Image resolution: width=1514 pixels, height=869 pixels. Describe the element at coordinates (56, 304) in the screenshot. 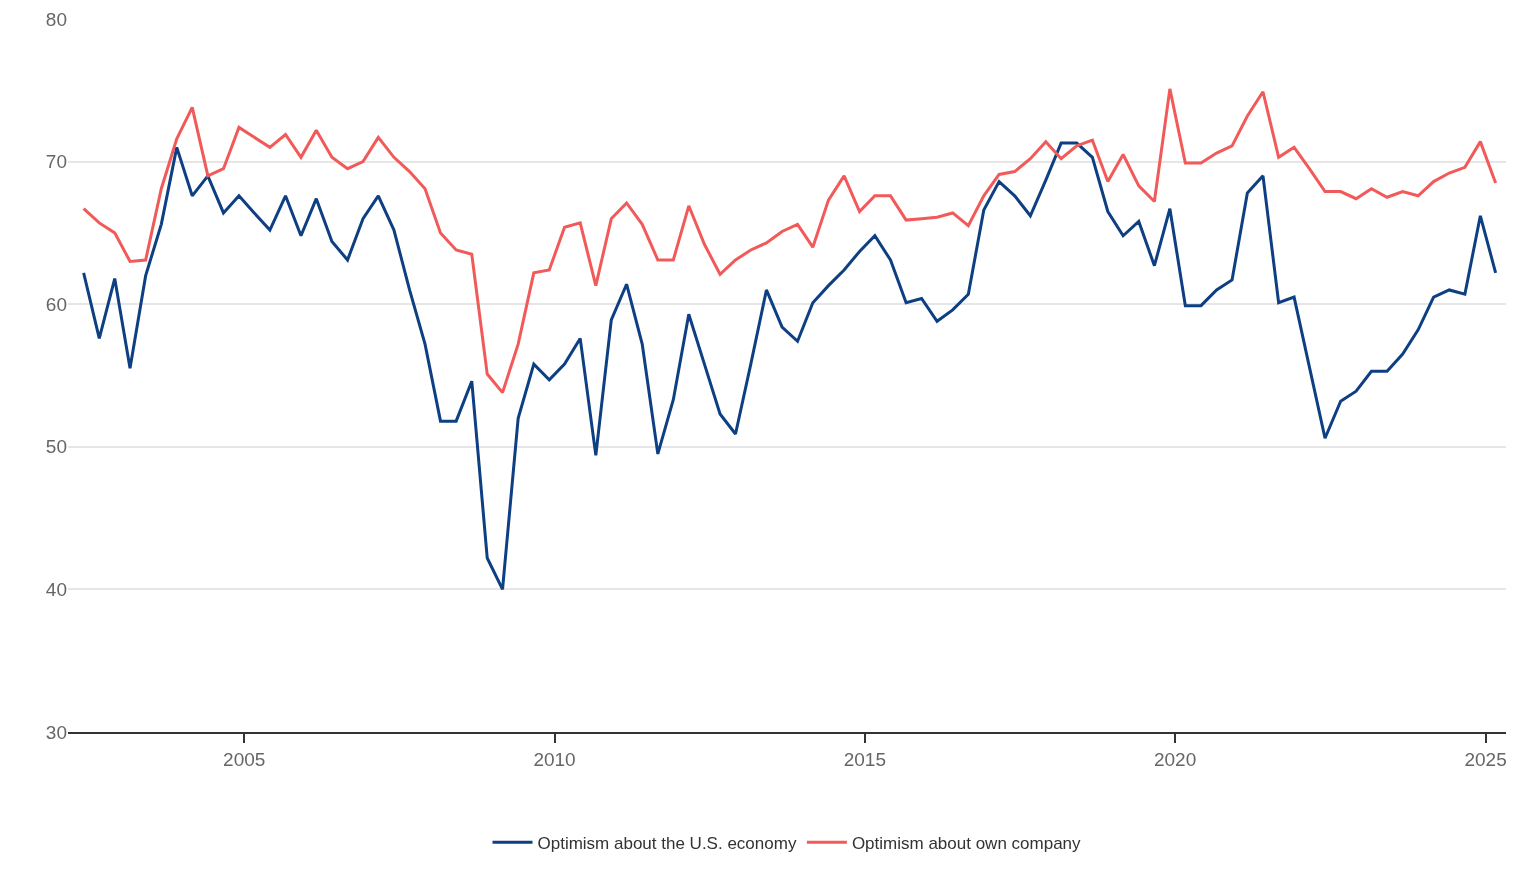

I see `y-tick-label: 60` at that location.